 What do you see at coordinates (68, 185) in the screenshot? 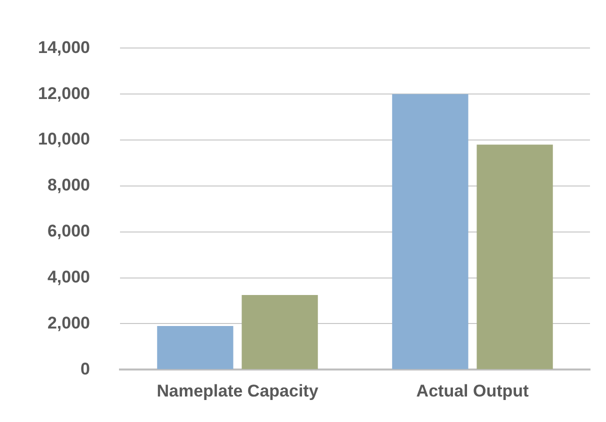
I see `y-tick-label: 8,000` at bounding box center [68, 185].